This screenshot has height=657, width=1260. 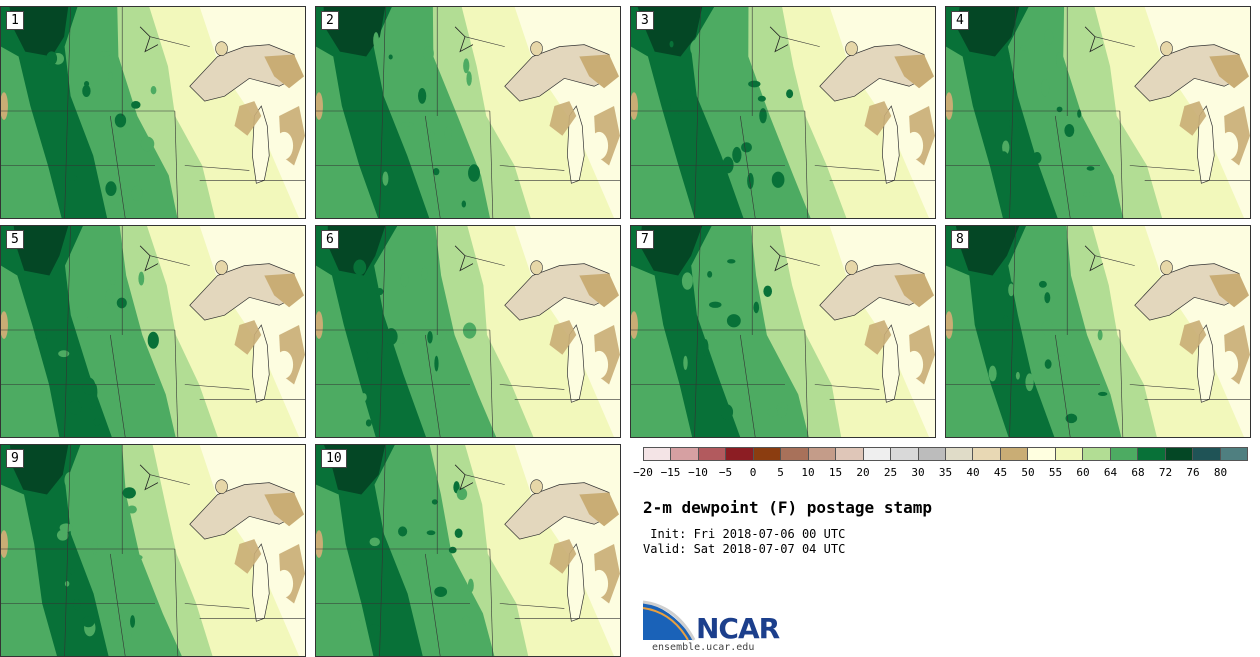 I want to click on member-label: 6, so click(x=330, y=239).